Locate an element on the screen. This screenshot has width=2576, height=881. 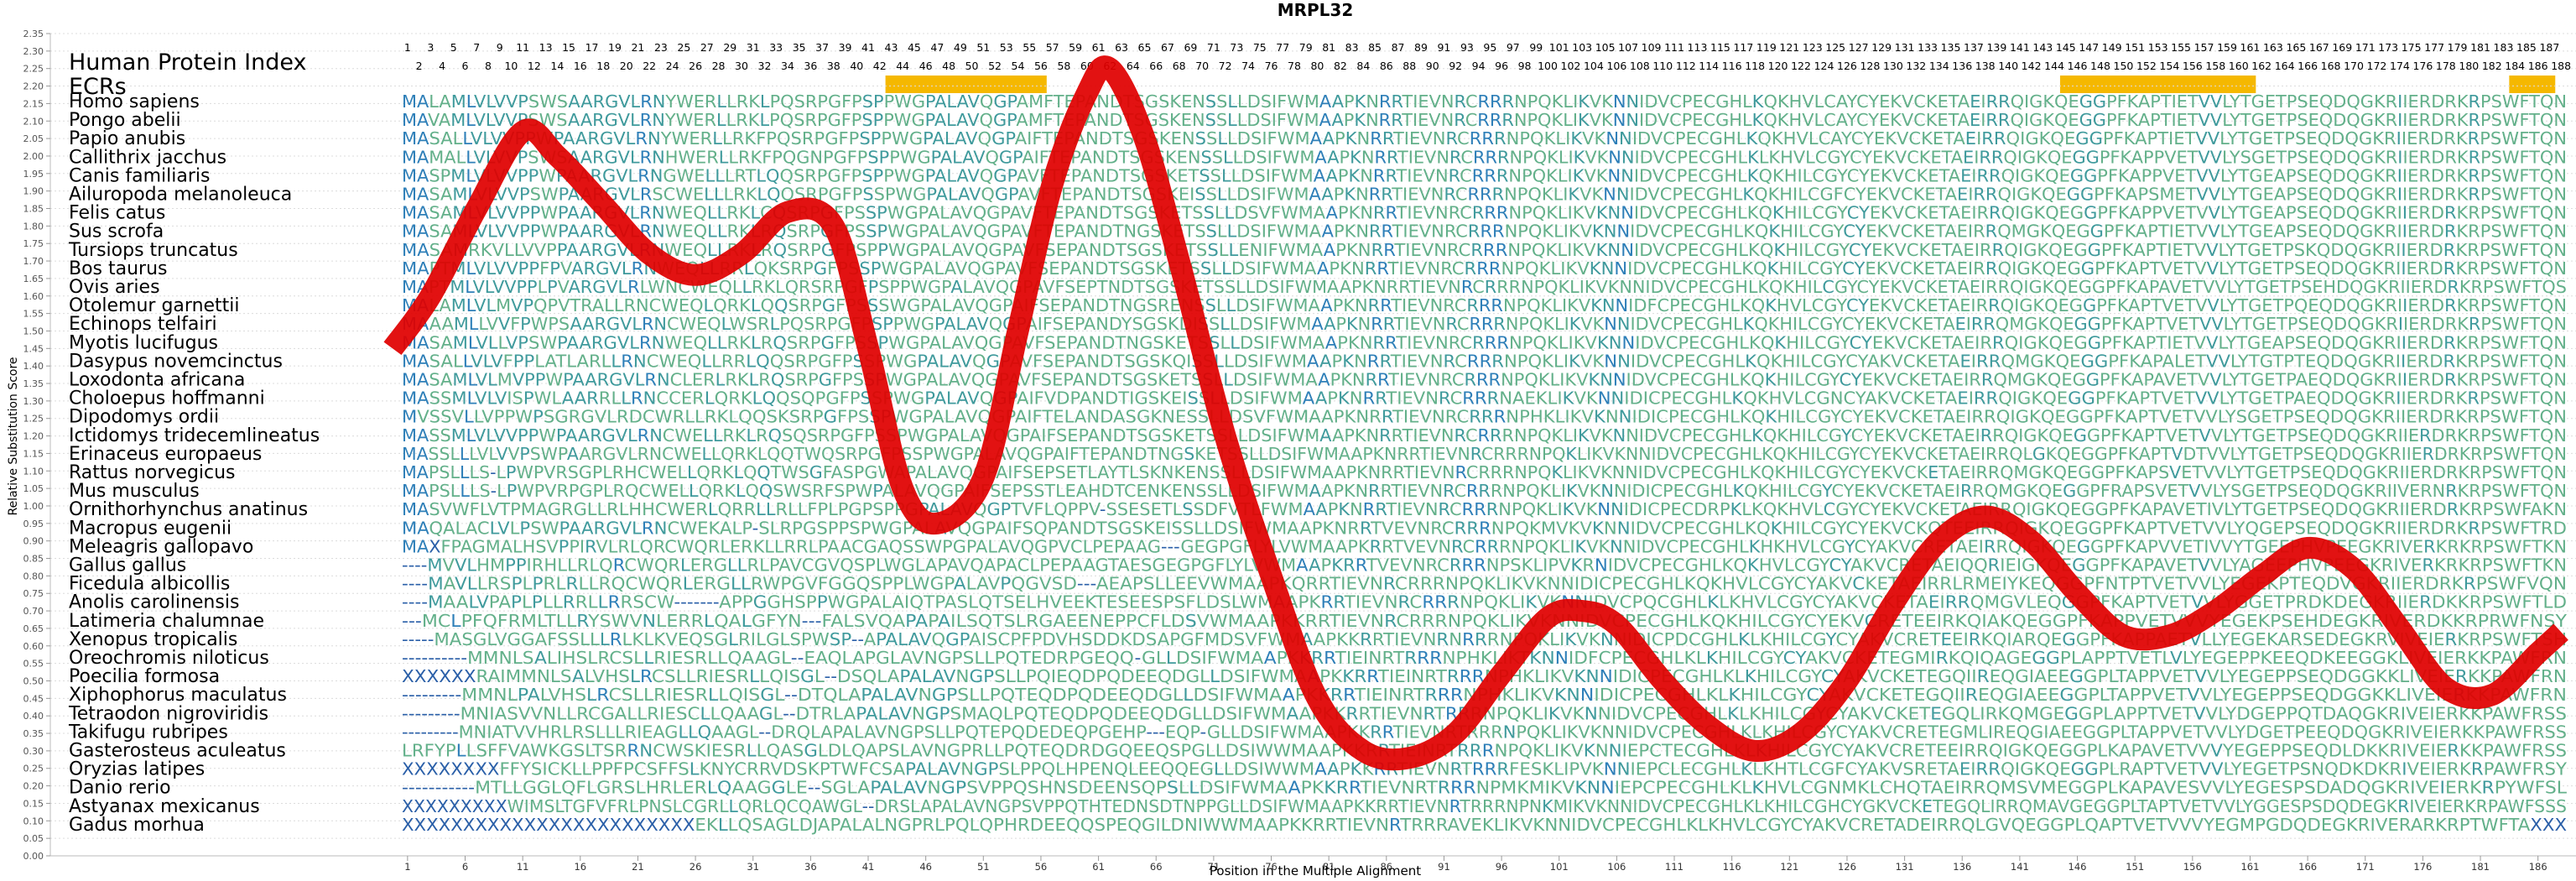
species-label: Bos taurus is located at coordinates (118, 268).